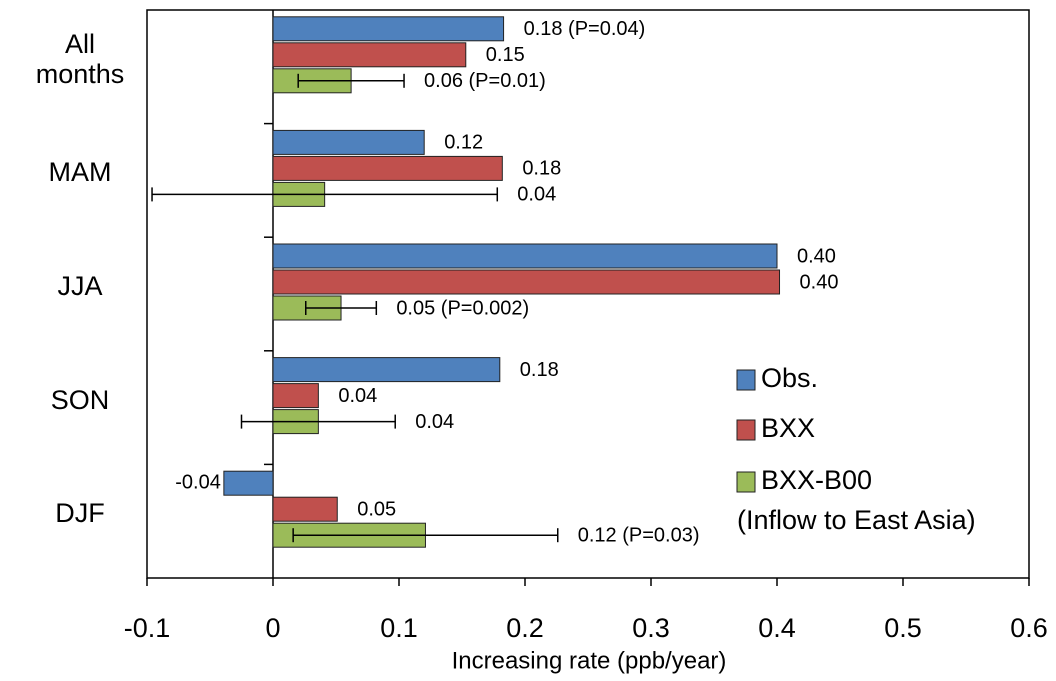  Describe the element at coordinates (80, 513) in the screenshot. I see `category-label: DJF` at that location.